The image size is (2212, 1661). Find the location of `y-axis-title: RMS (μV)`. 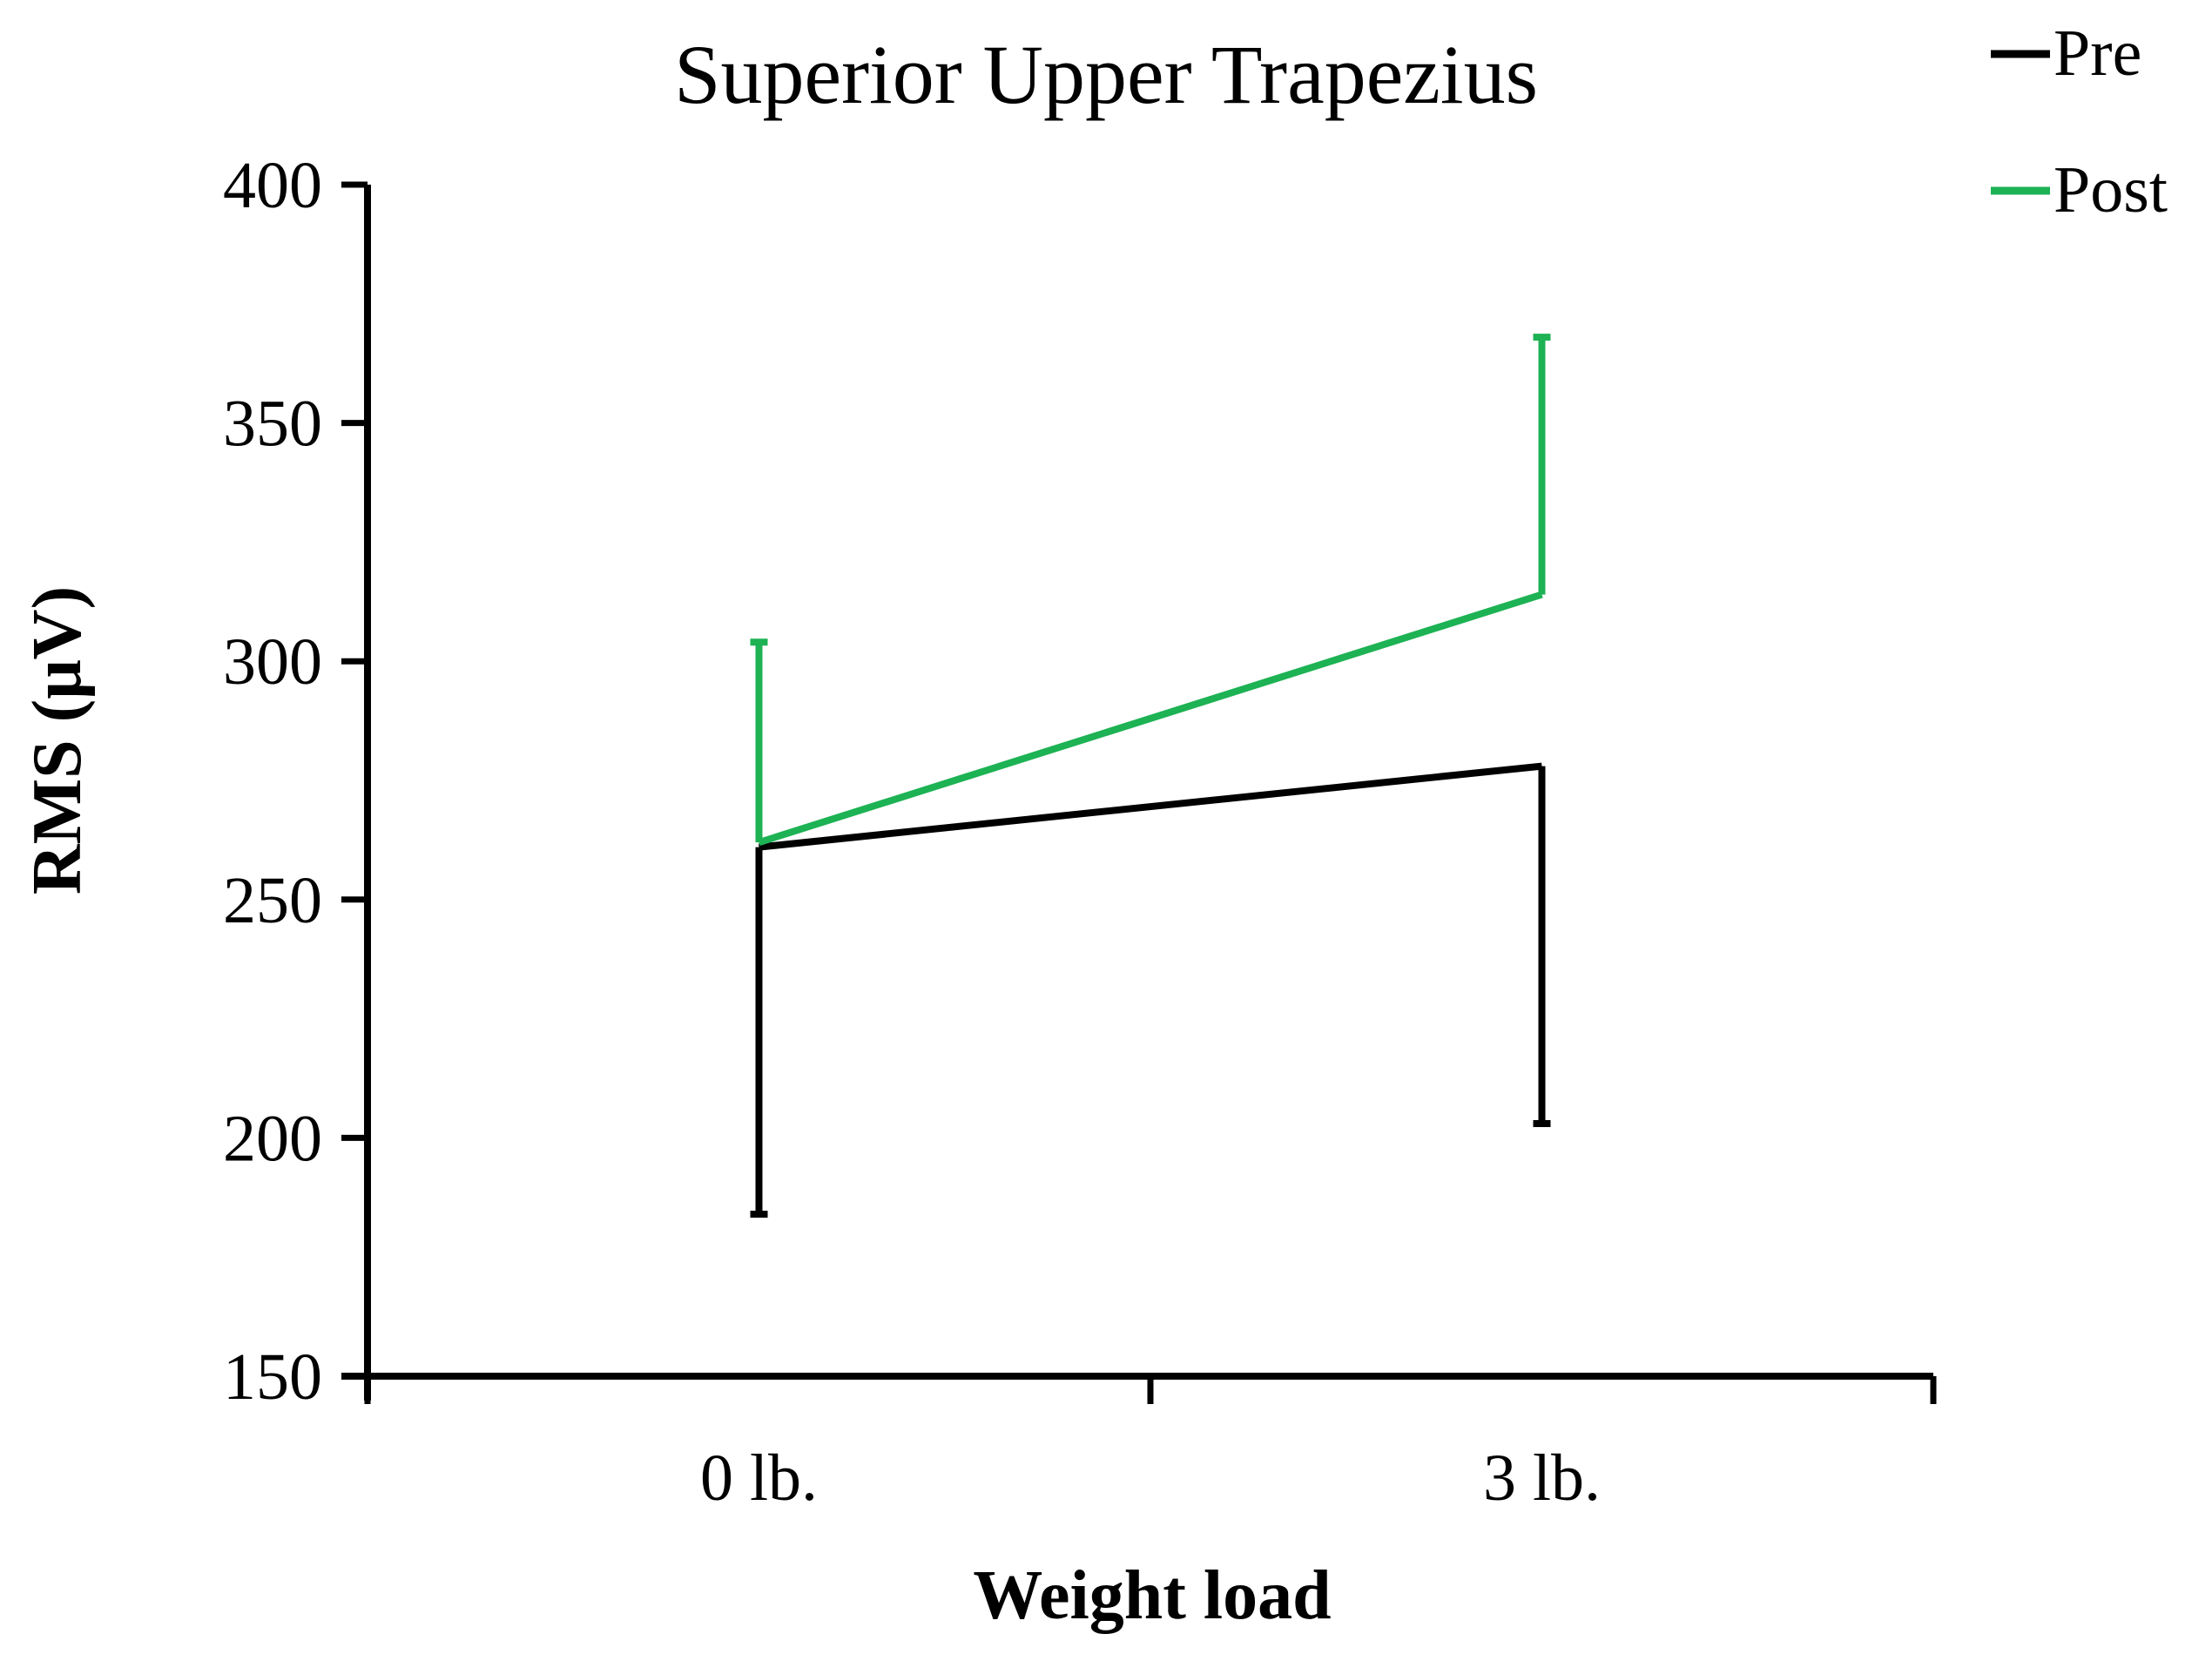

y-axis-title: RMS (μV) is located at coordinates (58, 740).